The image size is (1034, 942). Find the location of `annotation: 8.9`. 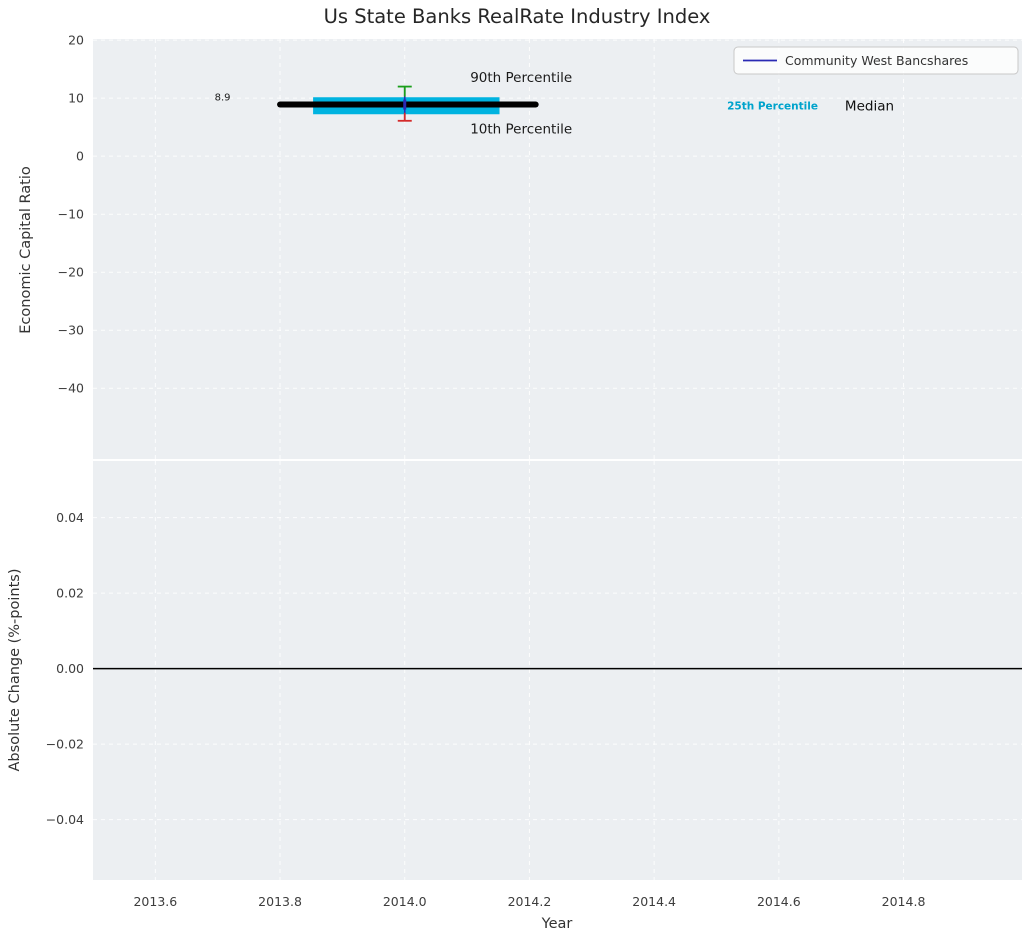

annotation: 8.9 is located at coordinates (223, 98).